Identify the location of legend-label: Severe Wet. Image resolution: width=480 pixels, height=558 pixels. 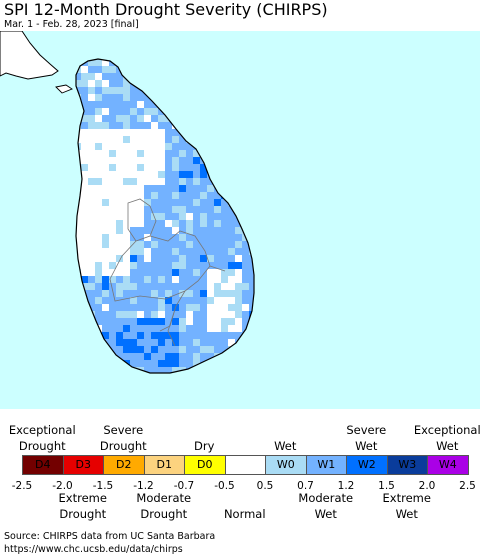
(366, 438).